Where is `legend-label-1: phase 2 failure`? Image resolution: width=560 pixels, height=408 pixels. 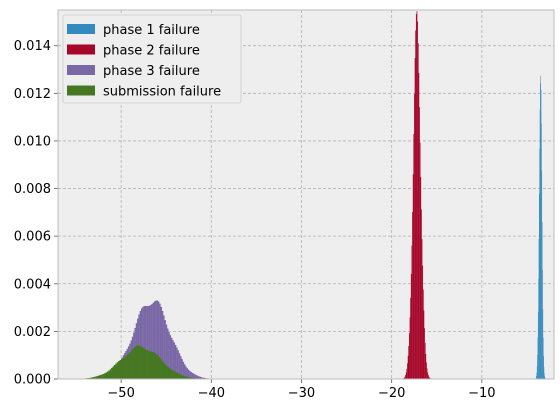
legend-label-1: phase 2 failure is located at coordinates (151, 51).